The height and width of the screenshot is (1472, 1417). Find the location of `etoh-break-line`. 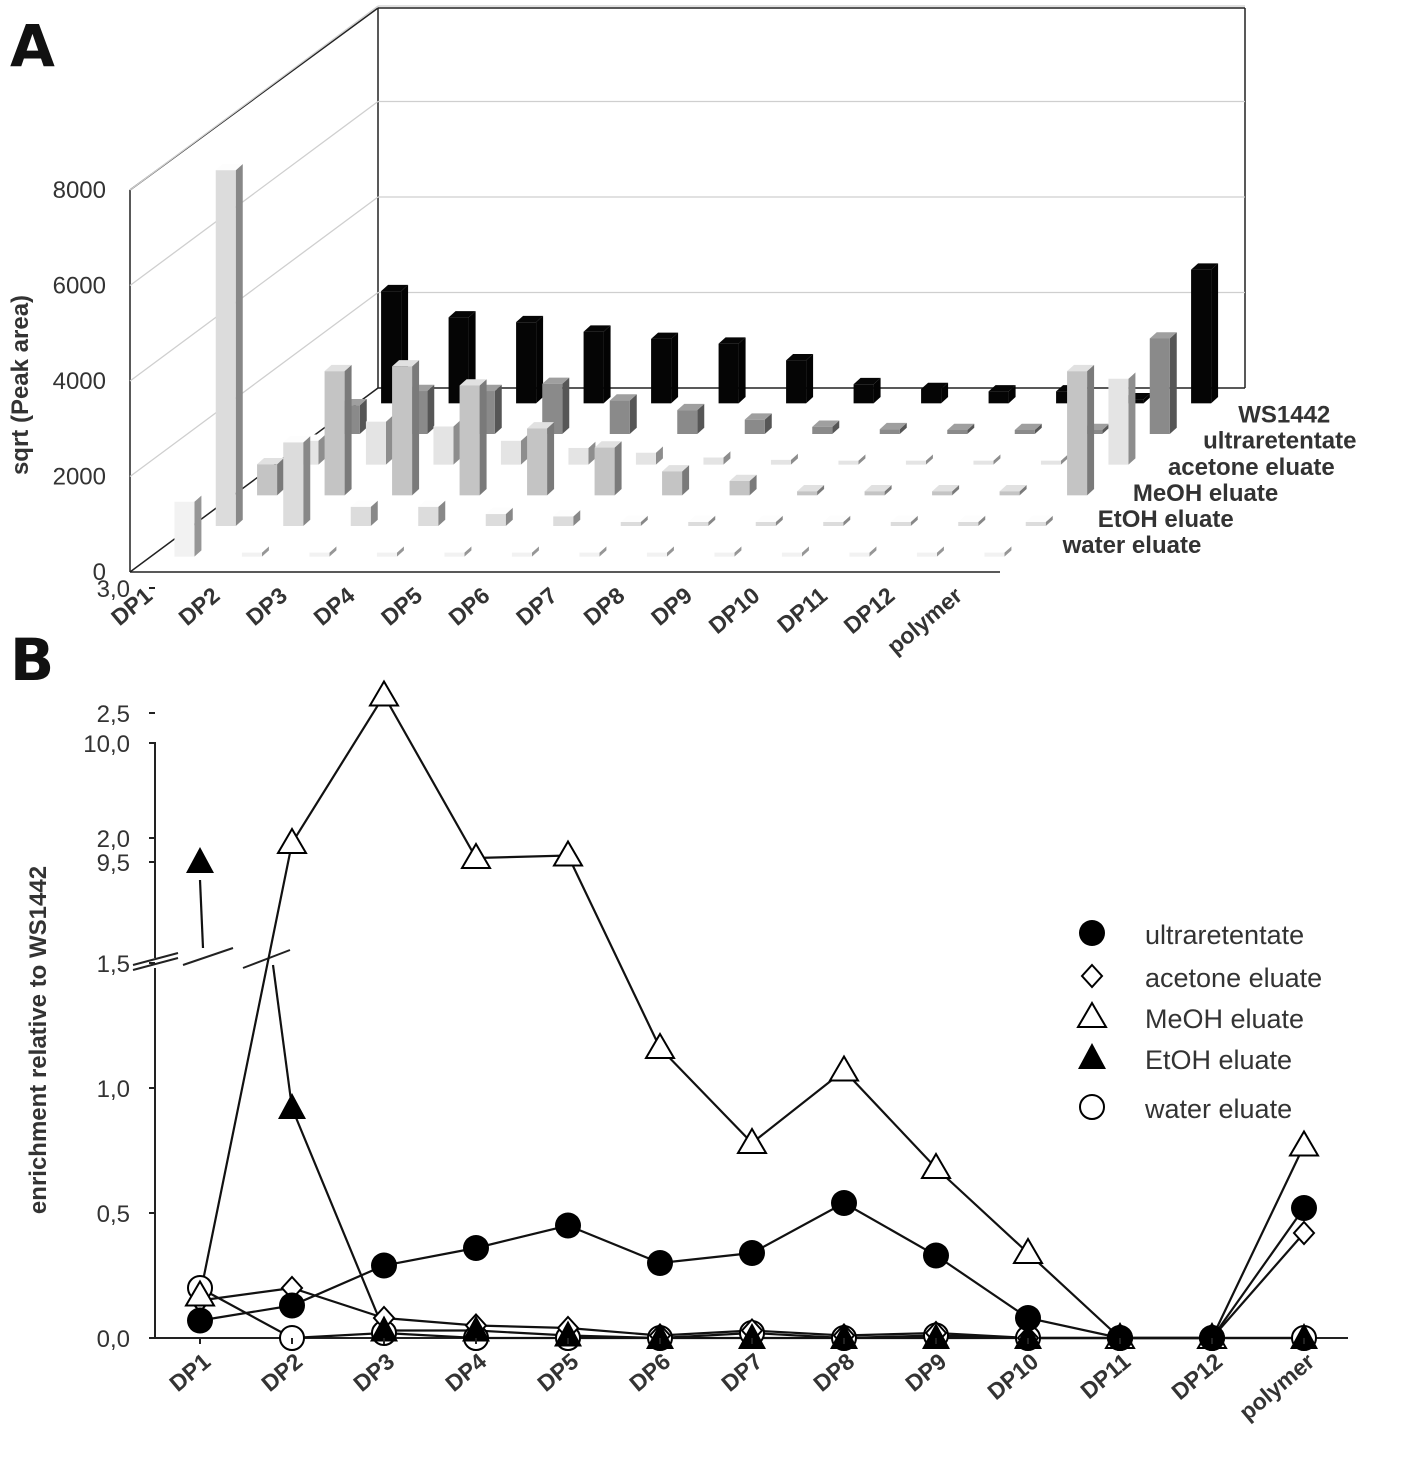

etoh-break-line is located at coordinates (282, 1036).